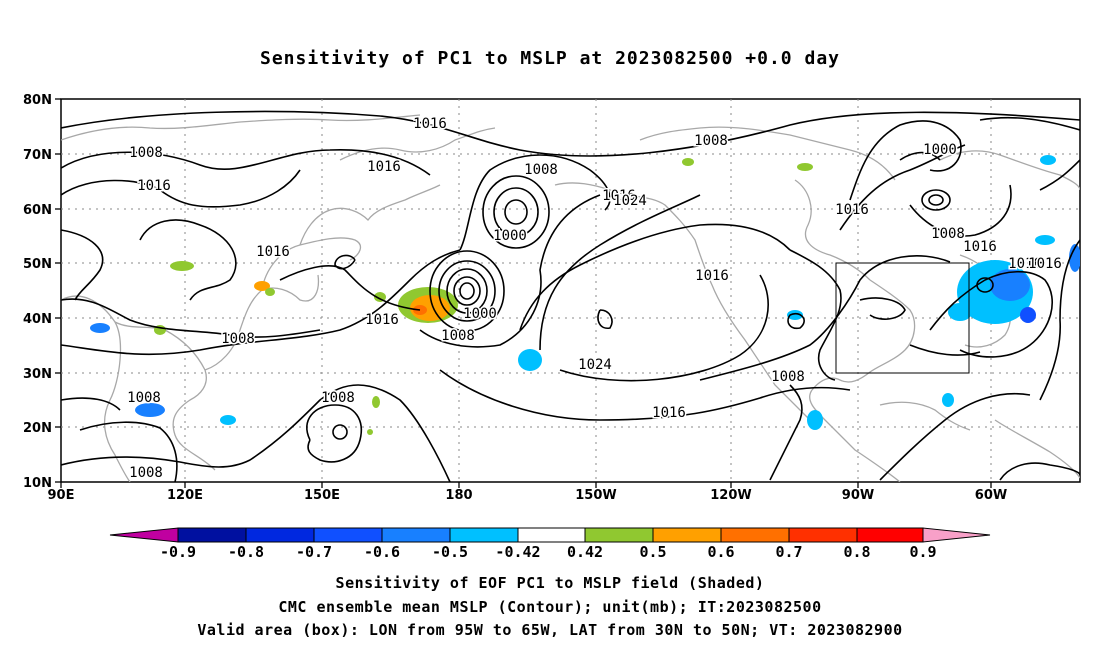 This screenshot has width=1100, height=650. What do you see at coordinates (858, 495) in the screenshot?
I see `lon-label: 90W` at bounding box center [858, 495].